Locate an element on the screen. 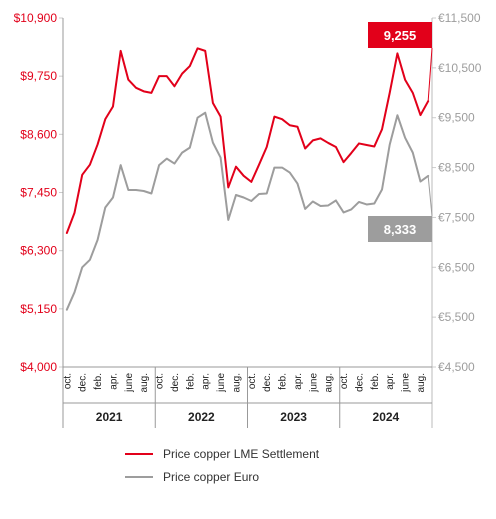 This screenshot has width=496, height=519. year-label: 2022 is located at coordinates (201, 417).